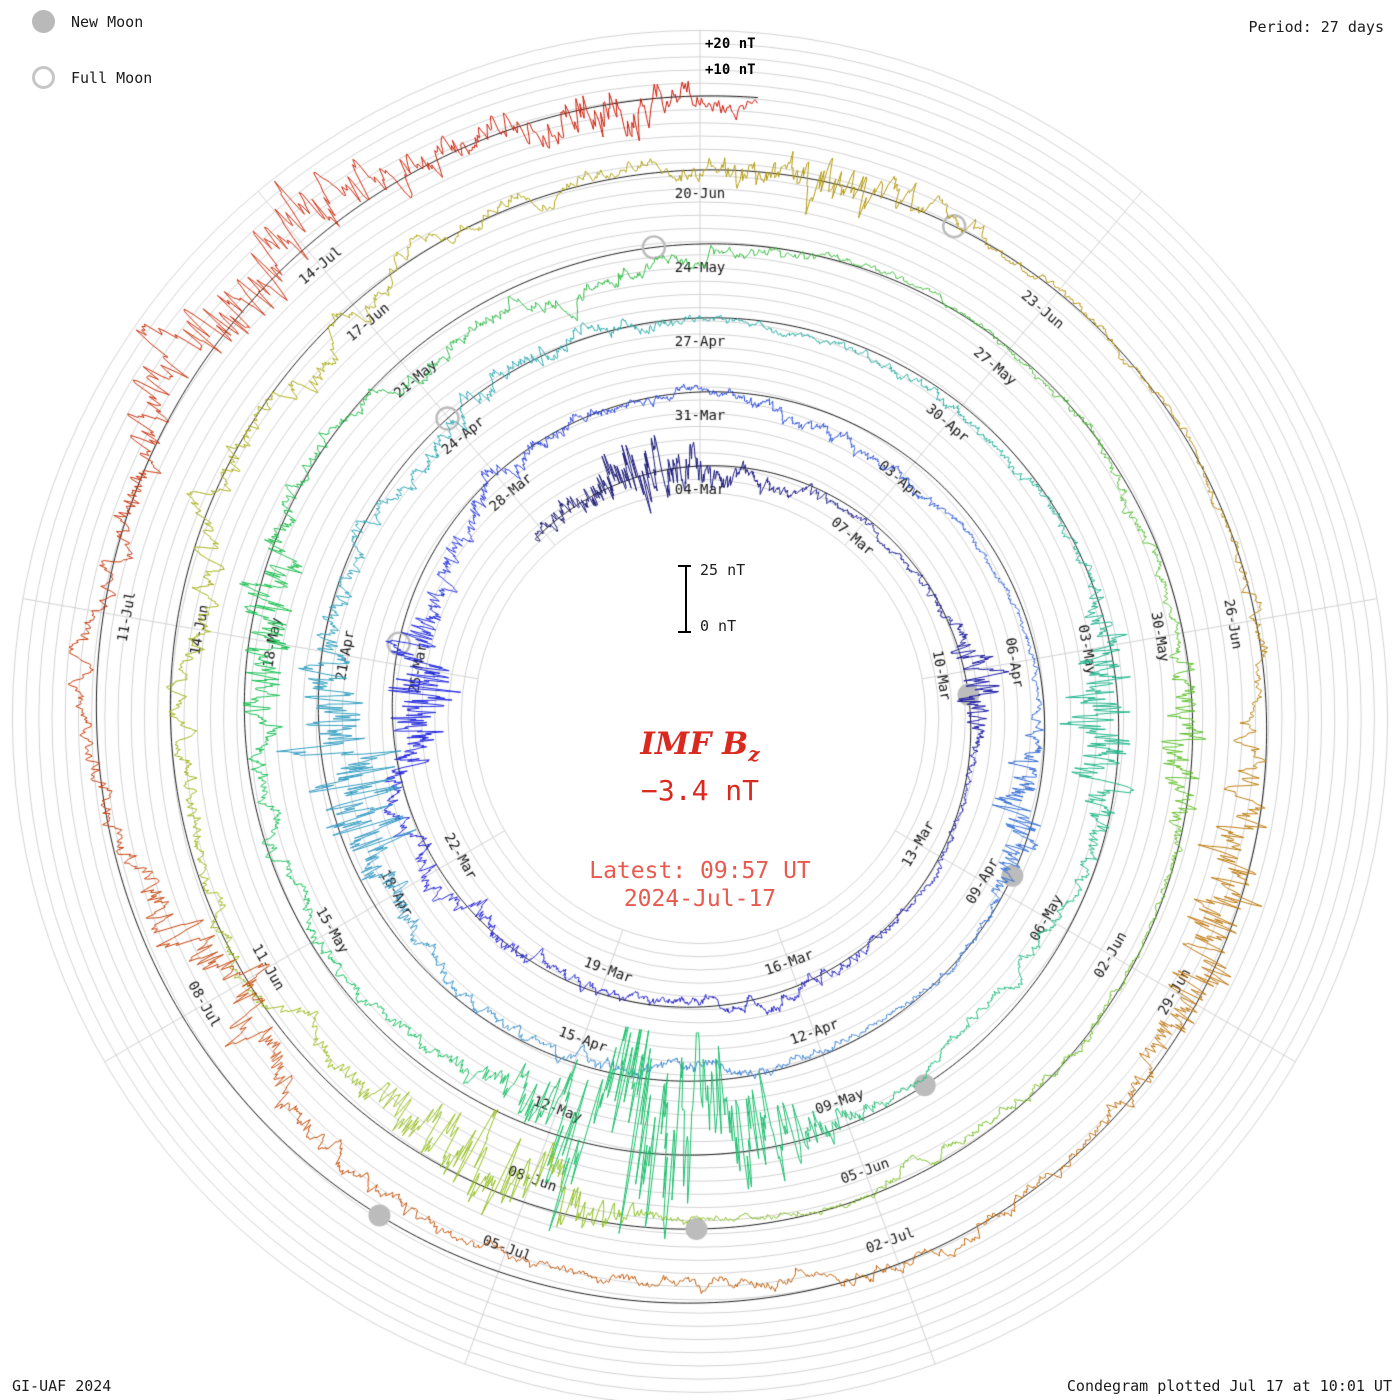  Describe the element at coordinates (43, 21) in the screenshot. I see `new-moon-icon` at that location.